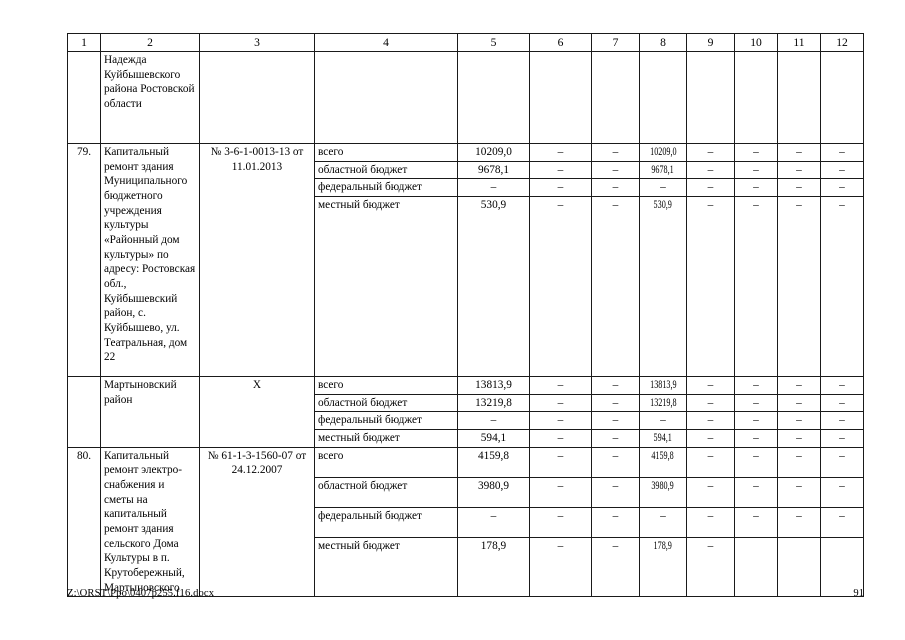  I want to click on condensed-number: 10209,0, so click(663, 152).